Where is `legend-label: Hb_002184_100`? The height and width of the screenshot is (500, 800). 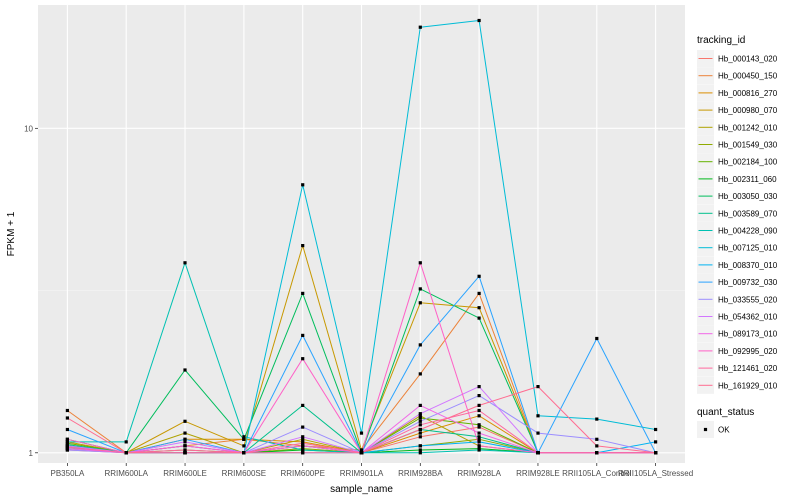 legend-label: Hb_002184_100 is located at coordinates (748, 162).